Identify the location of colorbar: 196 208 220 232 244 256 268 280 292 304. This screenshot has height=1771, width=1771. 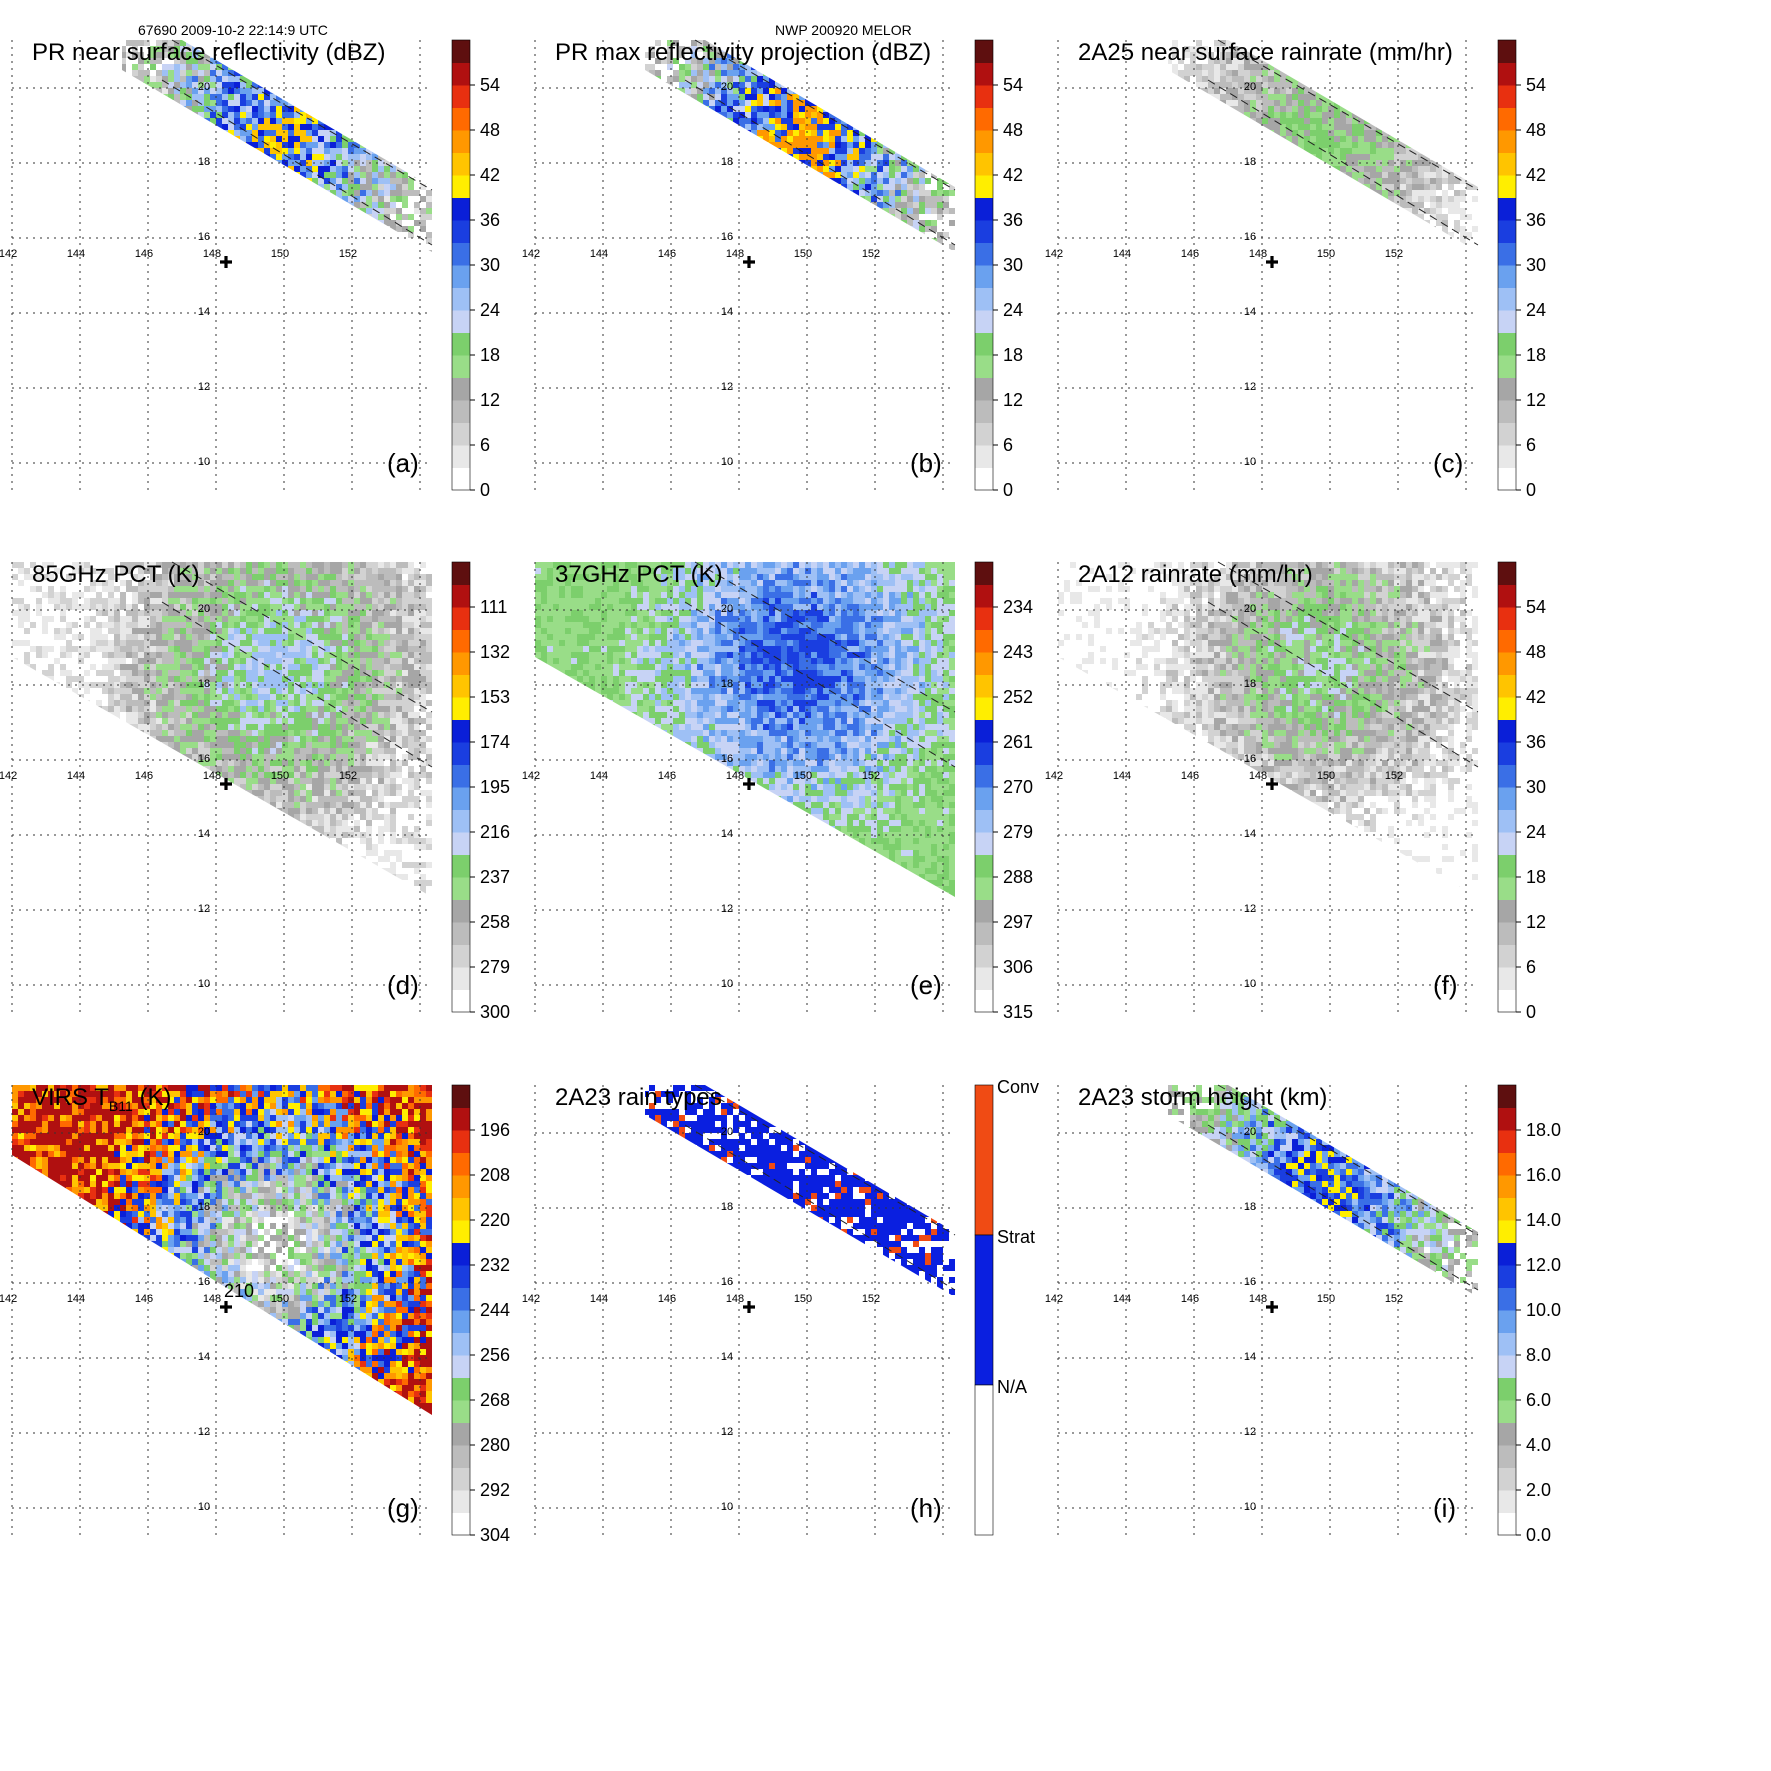
(480, 1314).